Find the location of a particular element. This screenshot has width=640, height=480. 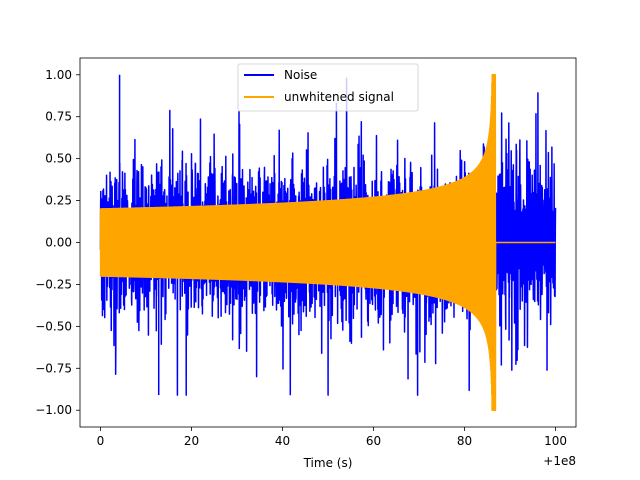

y-tick-label: −0.25 is located at coordinates (53, 284).